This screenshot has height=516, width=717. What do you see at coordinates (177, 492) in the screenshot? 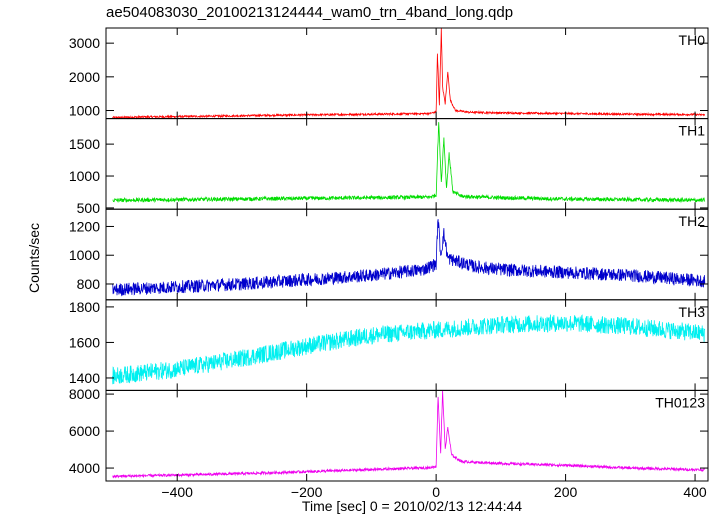
I see `x-tick-label: −400` at bounding box center [177, 492].